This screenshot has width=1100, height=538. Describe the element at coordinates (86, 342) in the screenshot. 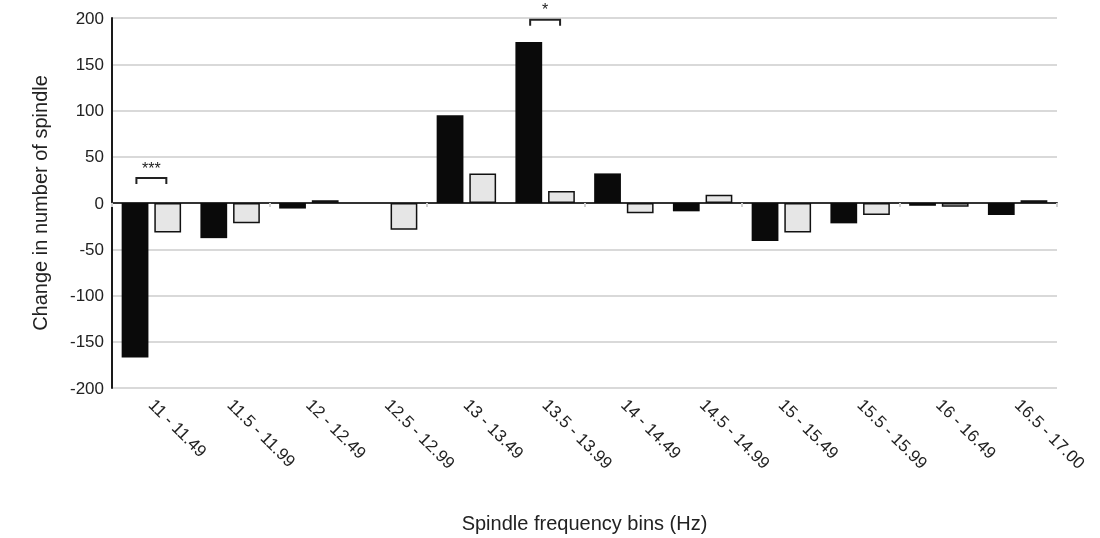

I see `y-tick-label: -150` at that location.